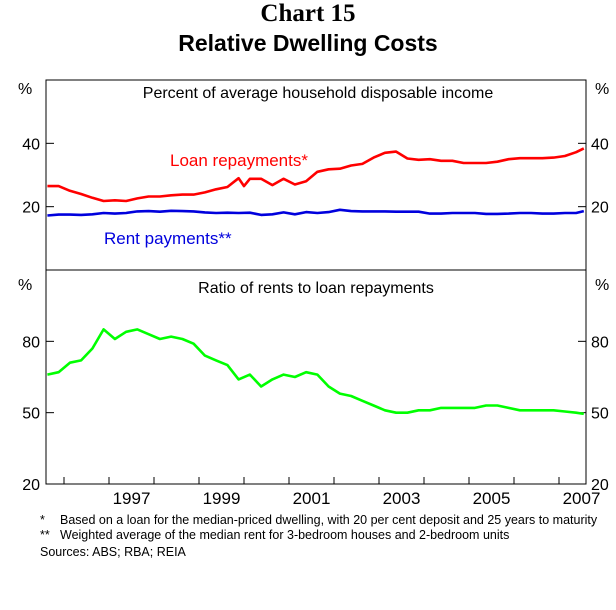 Image resolution: width=616 pixels, height=610 pixels. I want to click on rent-payments-line, so click(316, 212).